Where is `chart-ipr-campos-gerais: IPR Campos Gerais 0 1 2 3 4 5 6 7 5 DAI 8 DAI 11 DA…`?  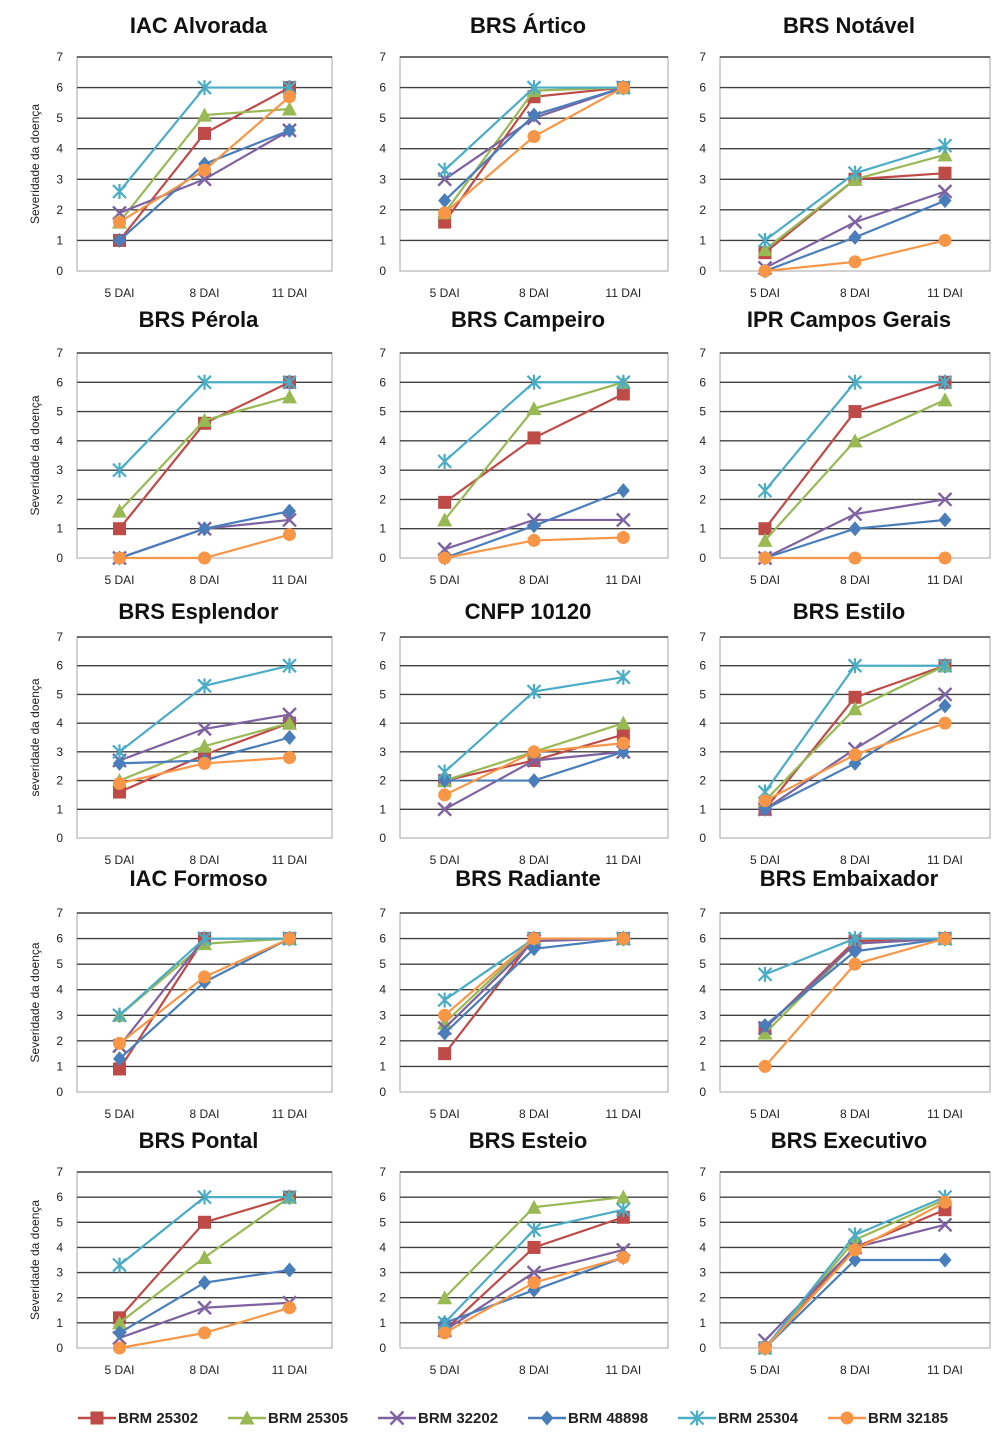
chart-ipr-campos-gerais: IPR Campos Gerais 0 1 2 3 4 5 6 7 5 DAI 8 DAI 11 DA… is located at coordinates (845, 447).